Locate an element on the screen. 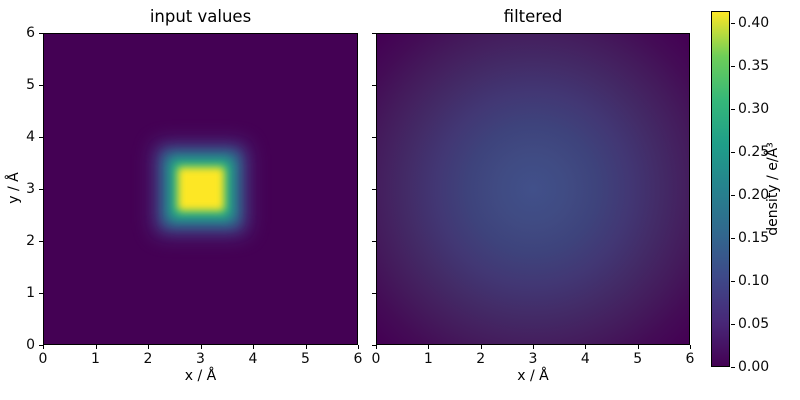 The image size is (800, 400). right-y-axis-tickmarks is located at coordinates (373, 189).